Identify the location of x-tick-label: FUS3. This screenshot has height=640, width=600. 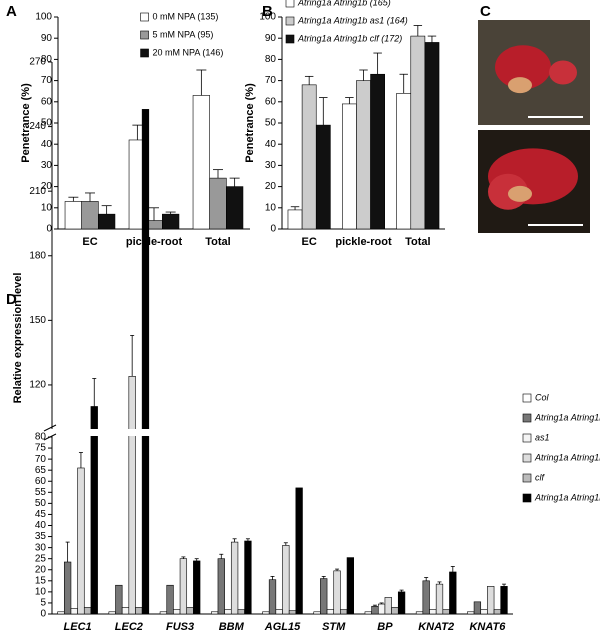
(180, 627).